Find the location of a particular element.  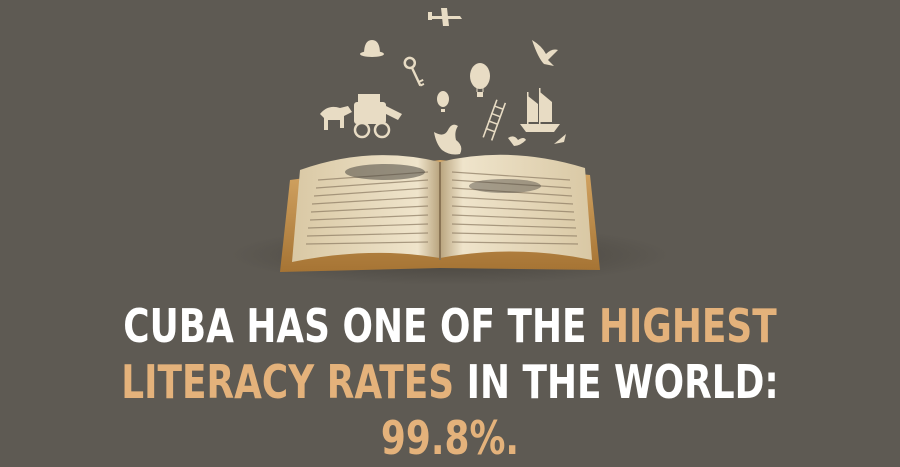

balloon-icon is located at coordinates (480, 80).